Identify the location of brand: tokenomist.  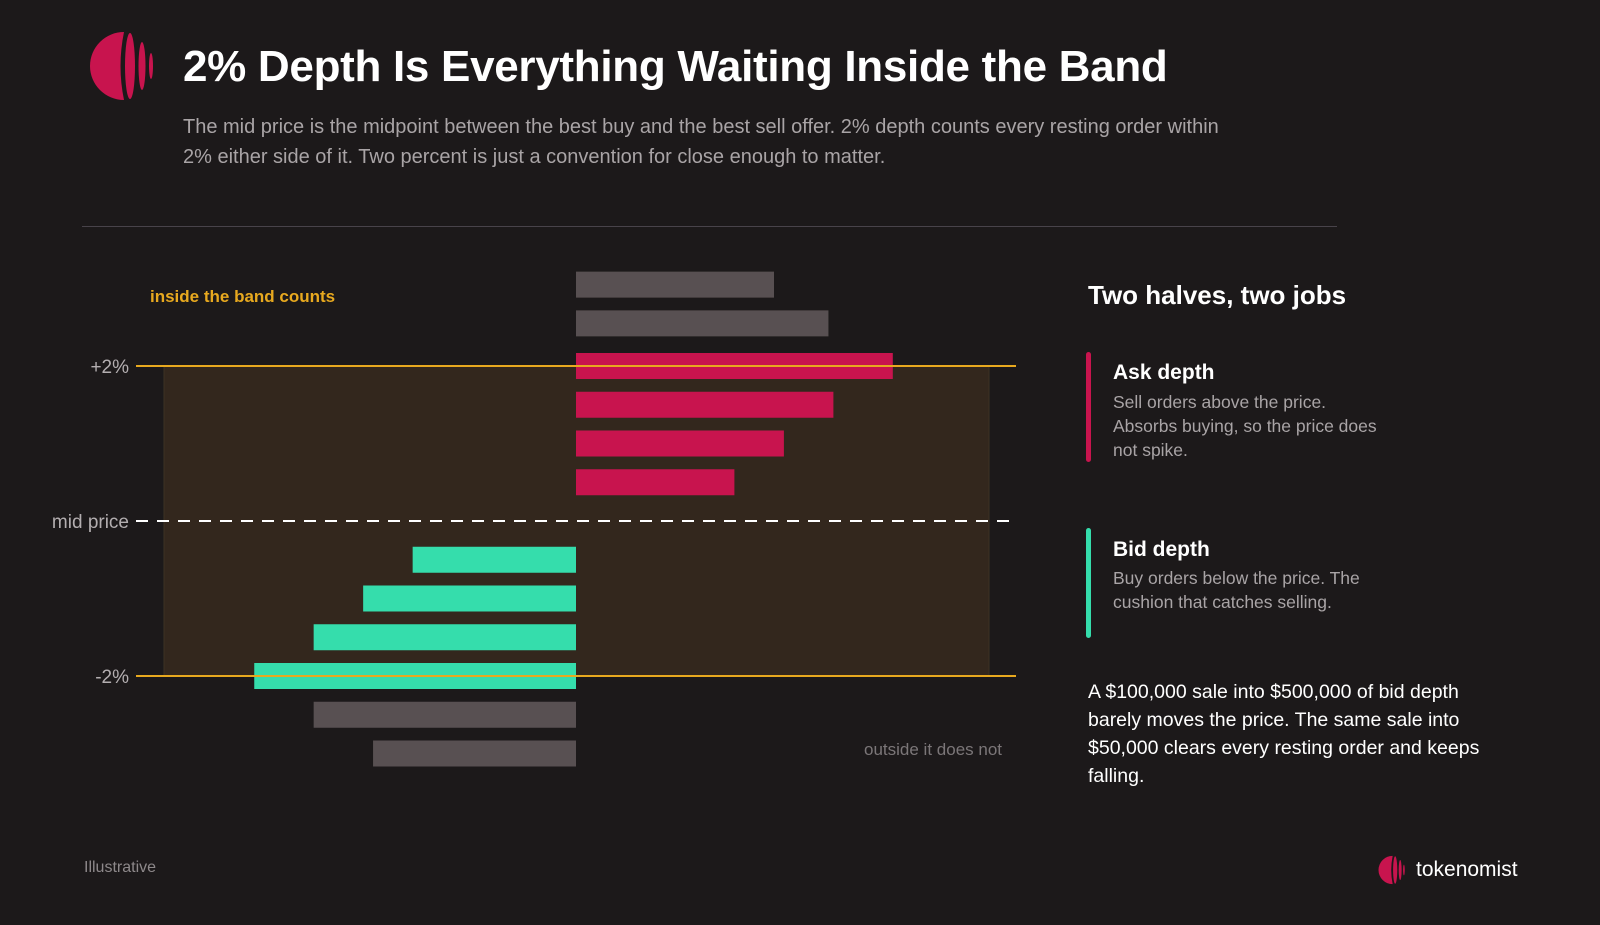
(1447, 870).